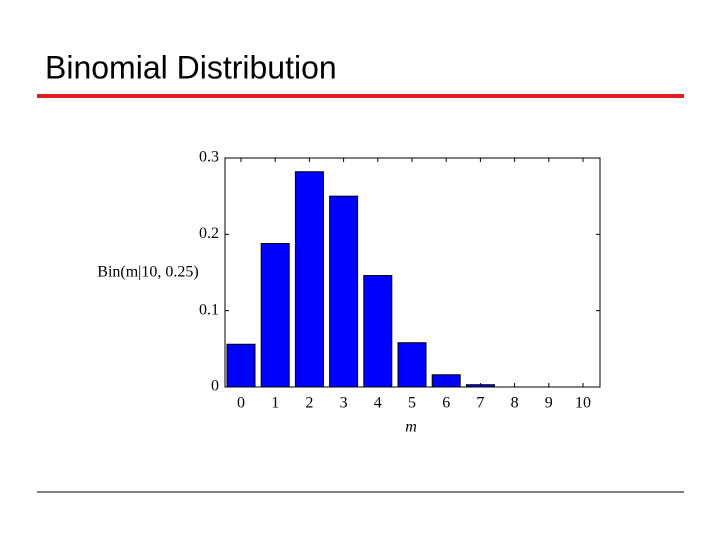 This screenshot has width=720, height=540. What do you see at coordinates (209, 157) in the screenshot?
I see `y-tick-label: 0.3` at bounding box center [209, 157].